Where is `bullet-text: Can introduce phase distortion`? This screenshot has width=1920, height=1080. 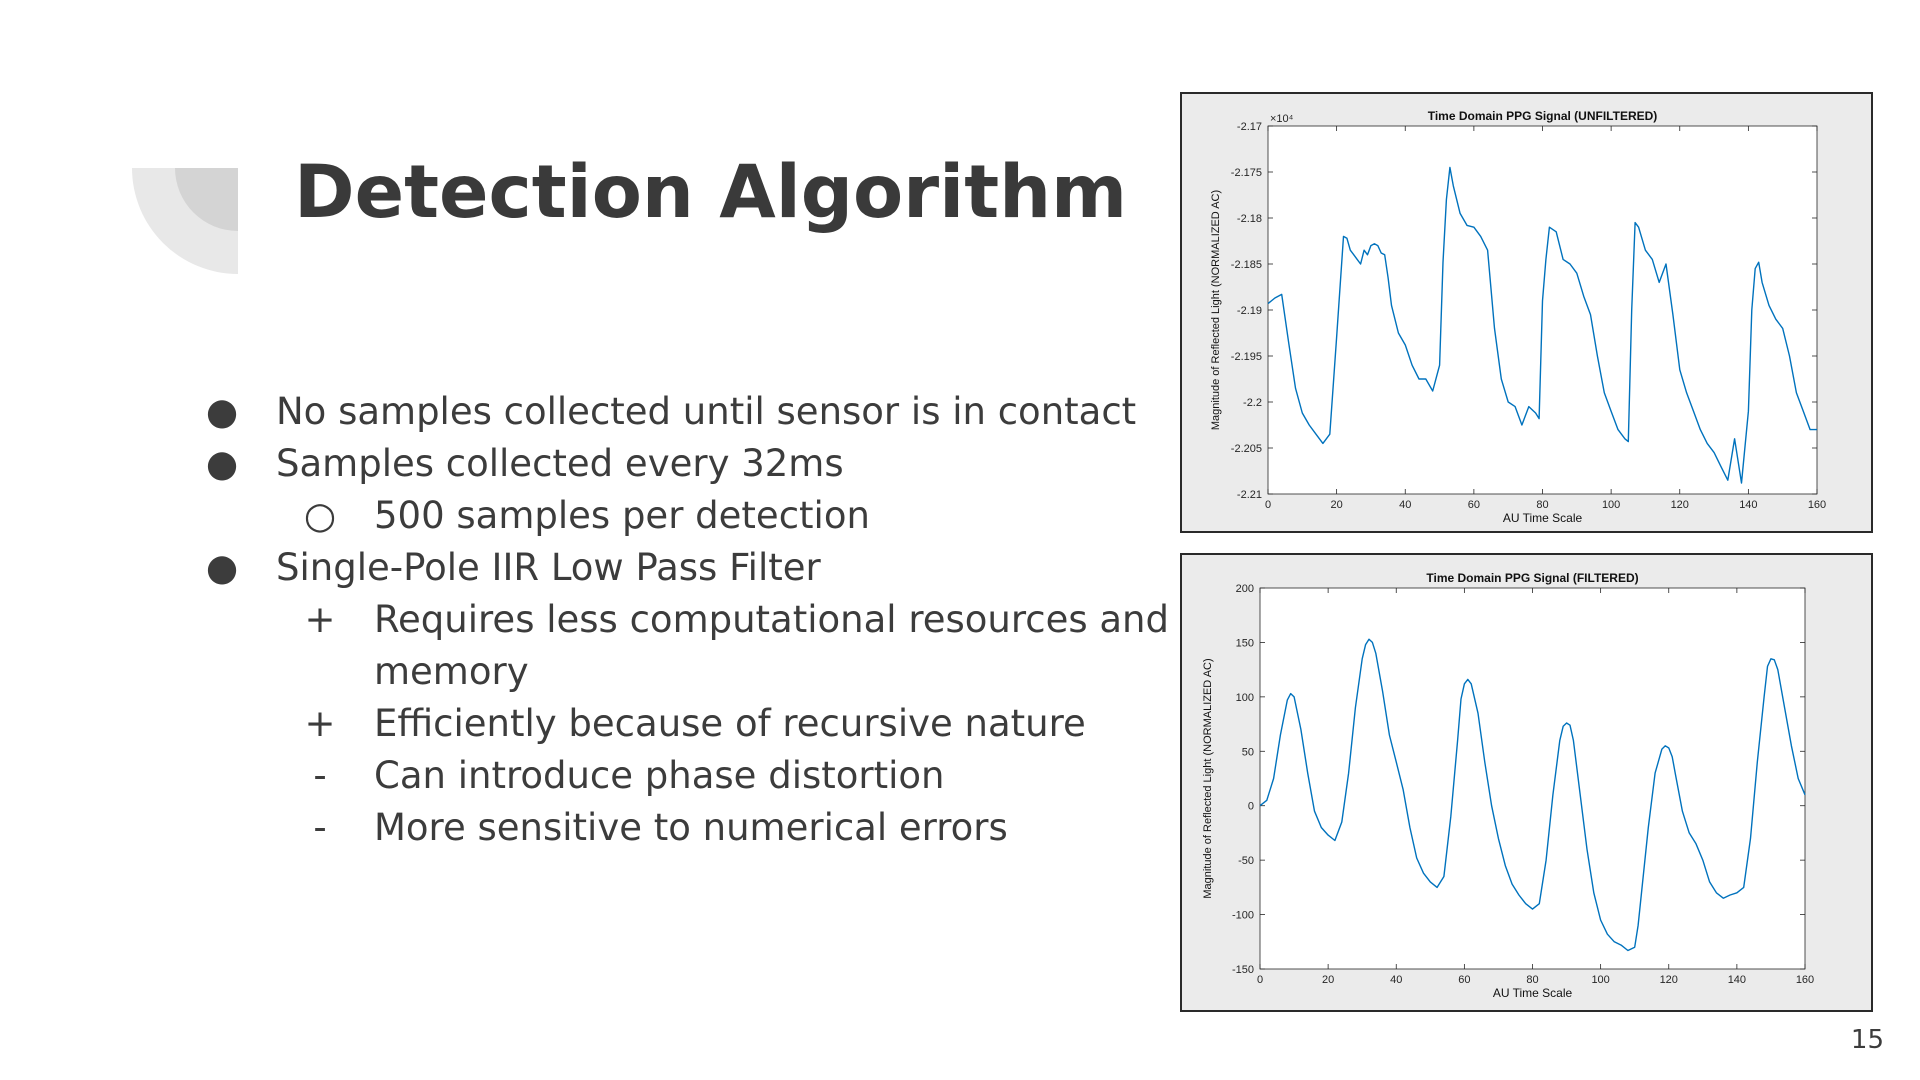 bullet-text: Can introduce phase distortion is located at coordinates (659, 775).